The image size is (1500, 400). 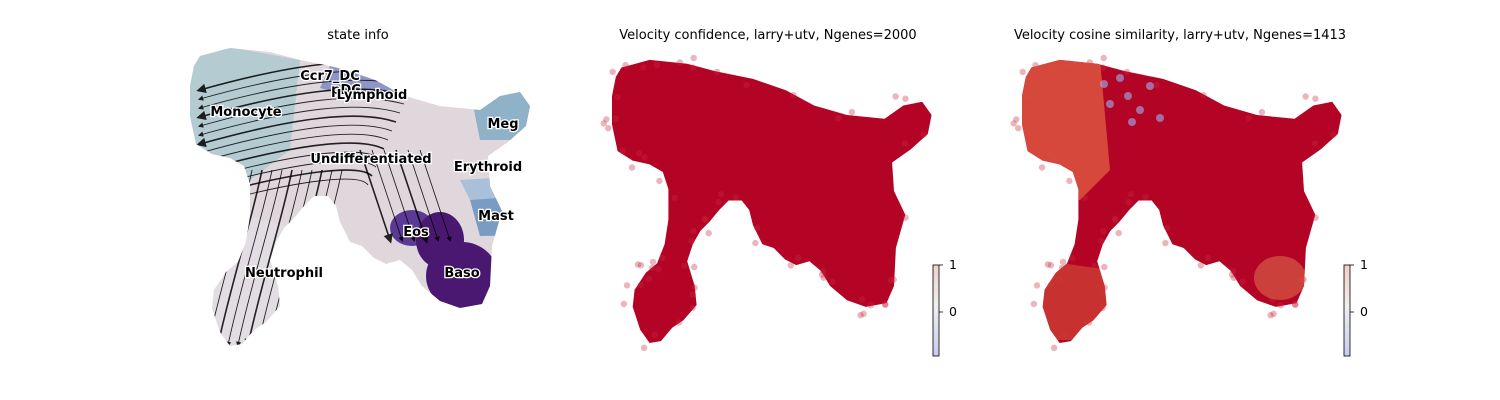 I want to click on state-label-ccr7-dc: Ccr7_DC, so click(x=330, y=76).